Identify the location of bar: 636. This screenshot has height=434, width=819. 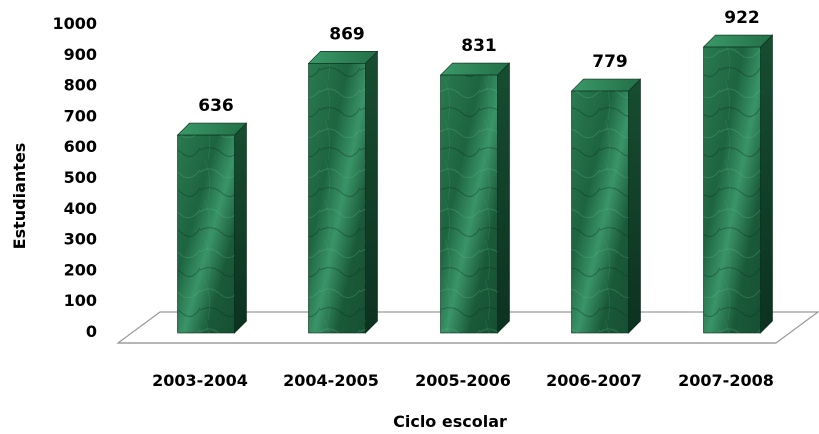
(212, 215).